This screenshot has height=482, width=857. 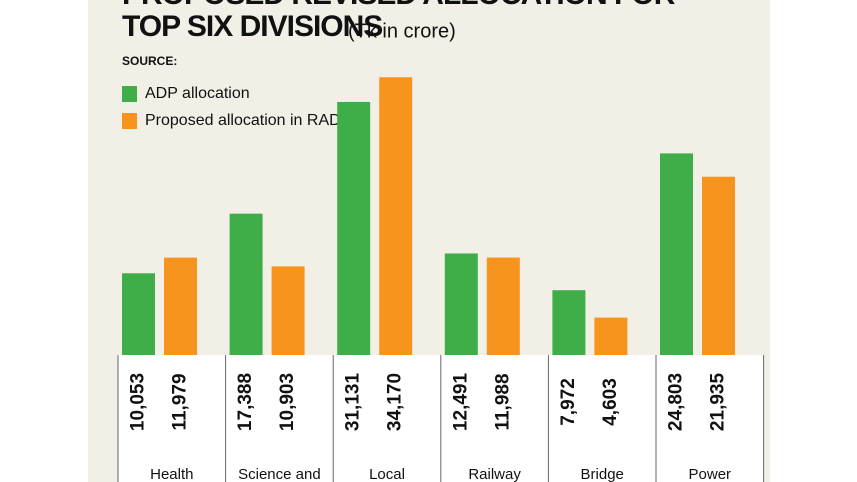 What do you see at coordinates (287, 402) in the screenshot?
I see `value-label: 10,903` at bounding box center [287, 402].